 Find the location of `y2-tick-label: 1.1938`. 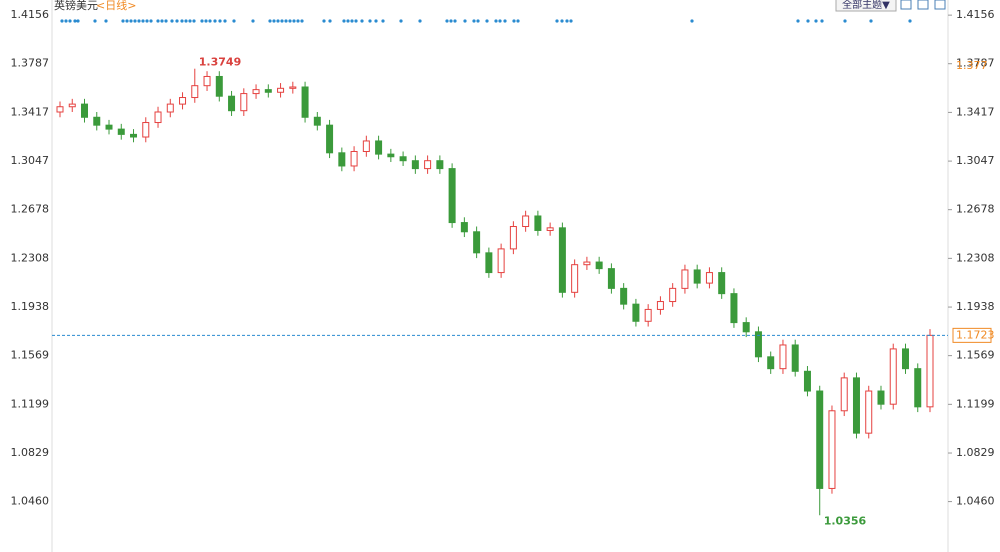

y2-tick-label: 1.1938 is located at coordinates (975, 306).